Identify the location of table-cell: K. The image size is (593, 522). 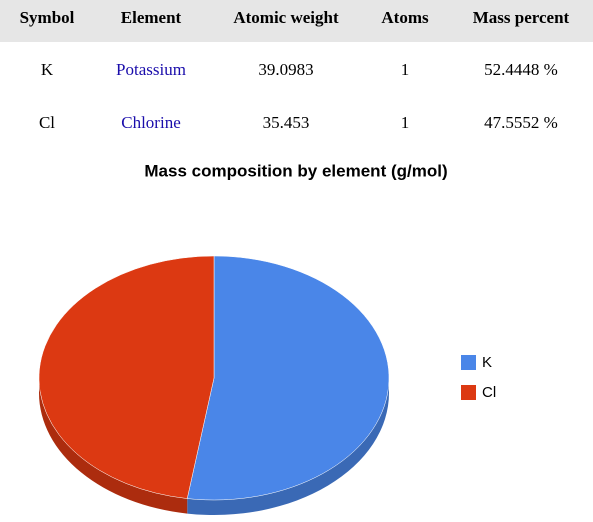
(47, 69).